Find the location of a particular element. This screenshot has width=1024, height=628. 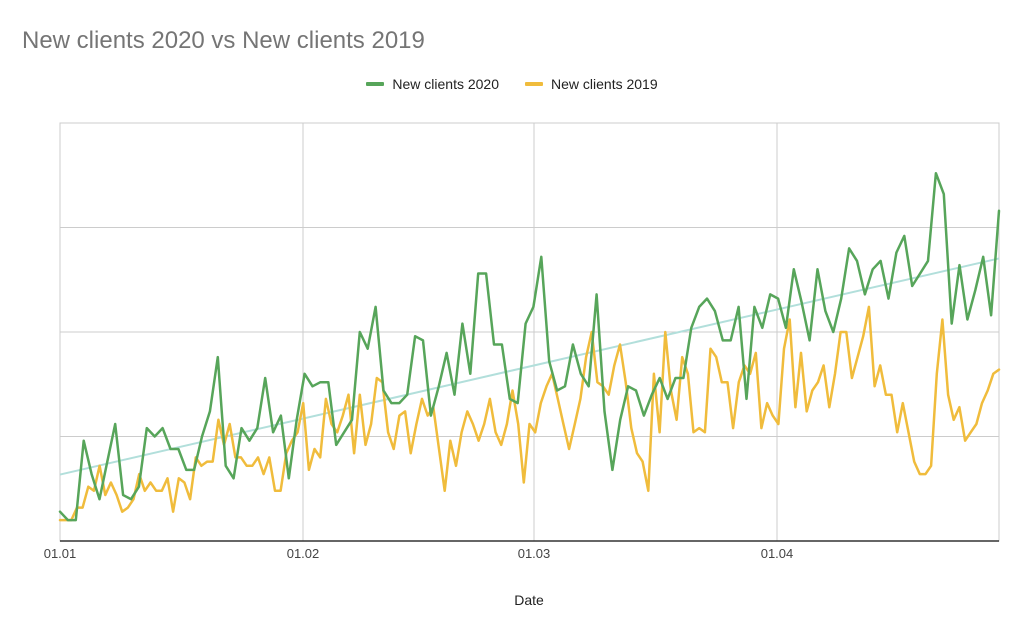

legend-item-2020: New clients 2020 is located at coordinates (432, 84).